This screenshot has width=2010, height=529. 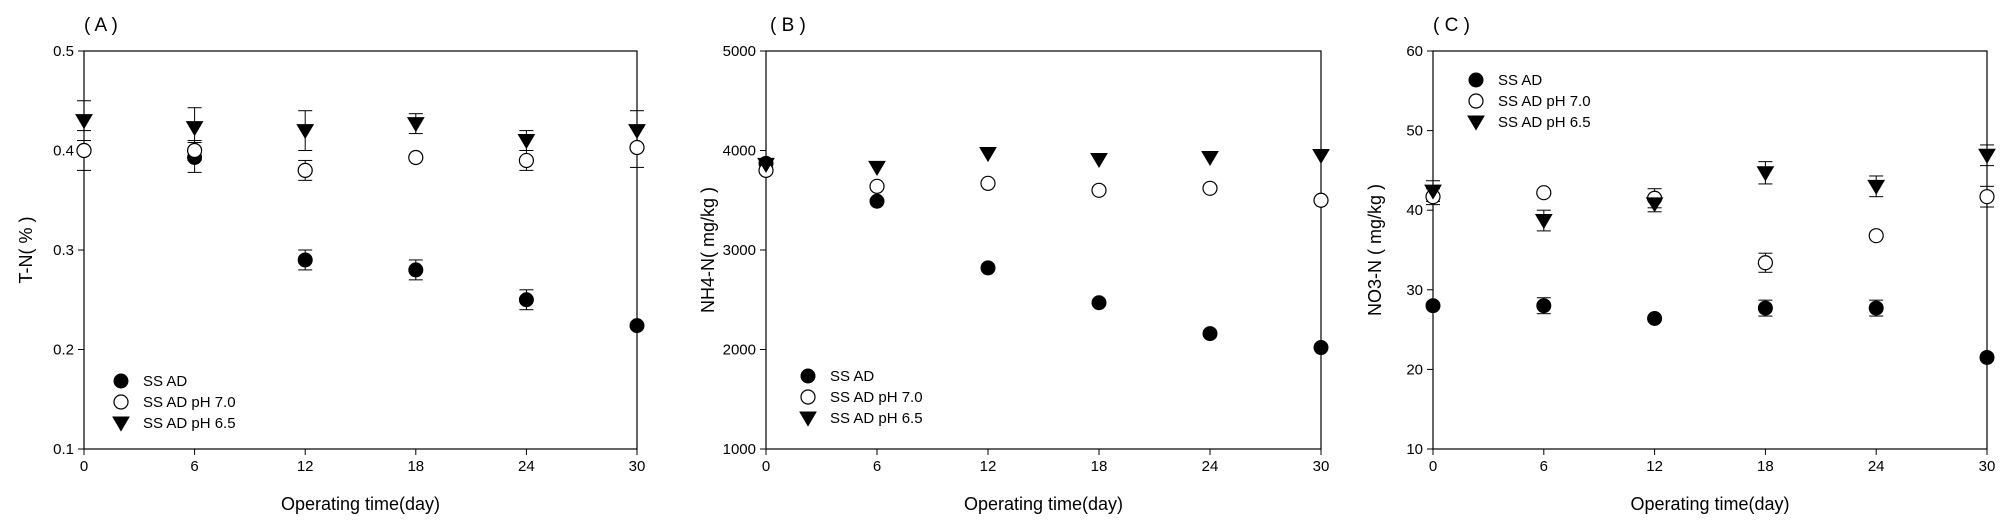 I want to click on panel-label: ( C ), so click(x=1451, y=25).